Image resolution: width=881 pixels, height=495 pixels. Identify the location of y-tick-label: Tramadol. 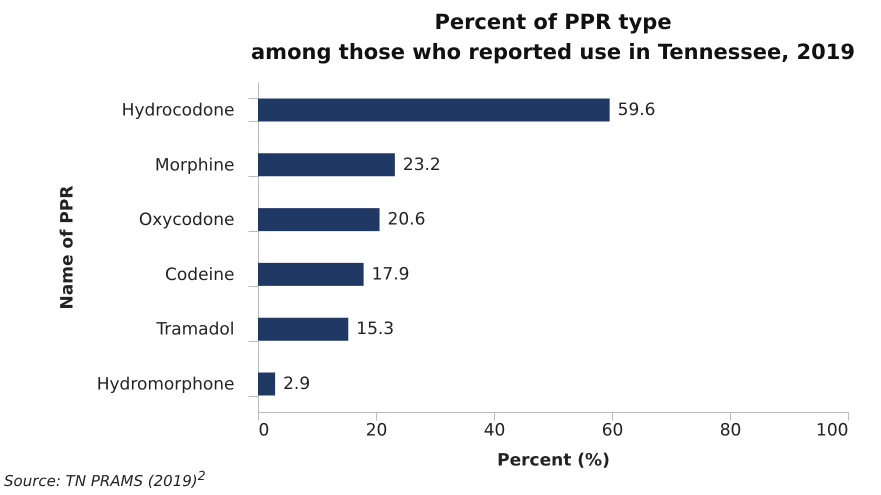
(194, 330).